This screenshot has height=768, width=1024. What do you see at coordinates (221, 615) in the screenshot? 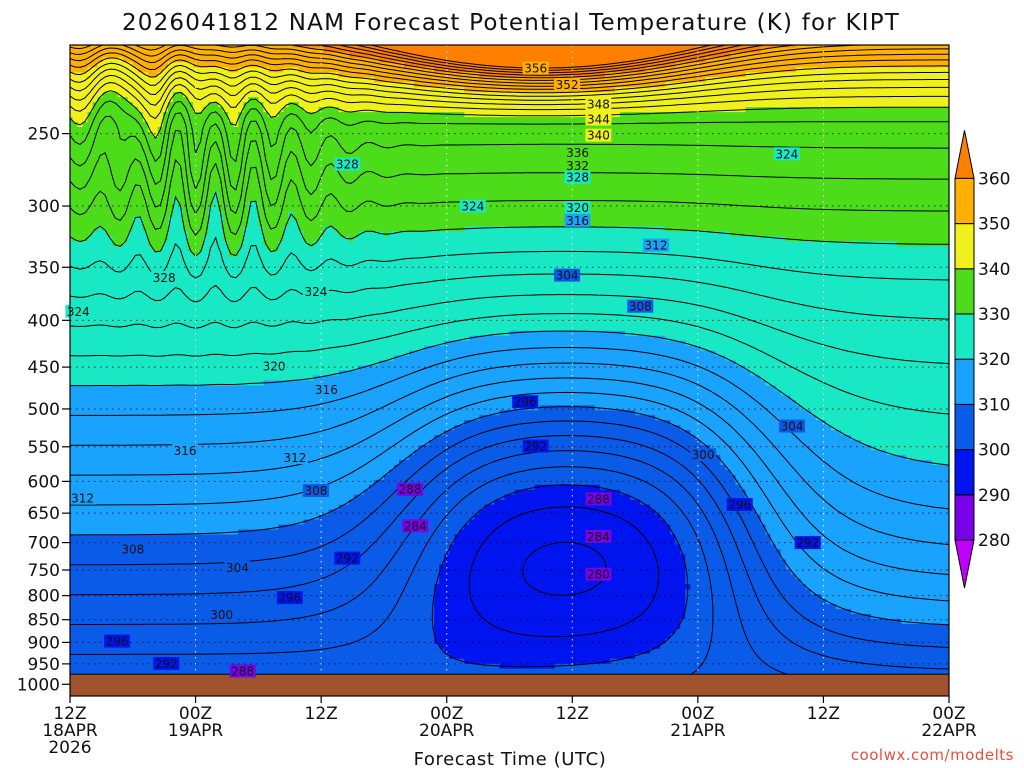
I see `contour-label: 300` at bounding box center [221, 615].